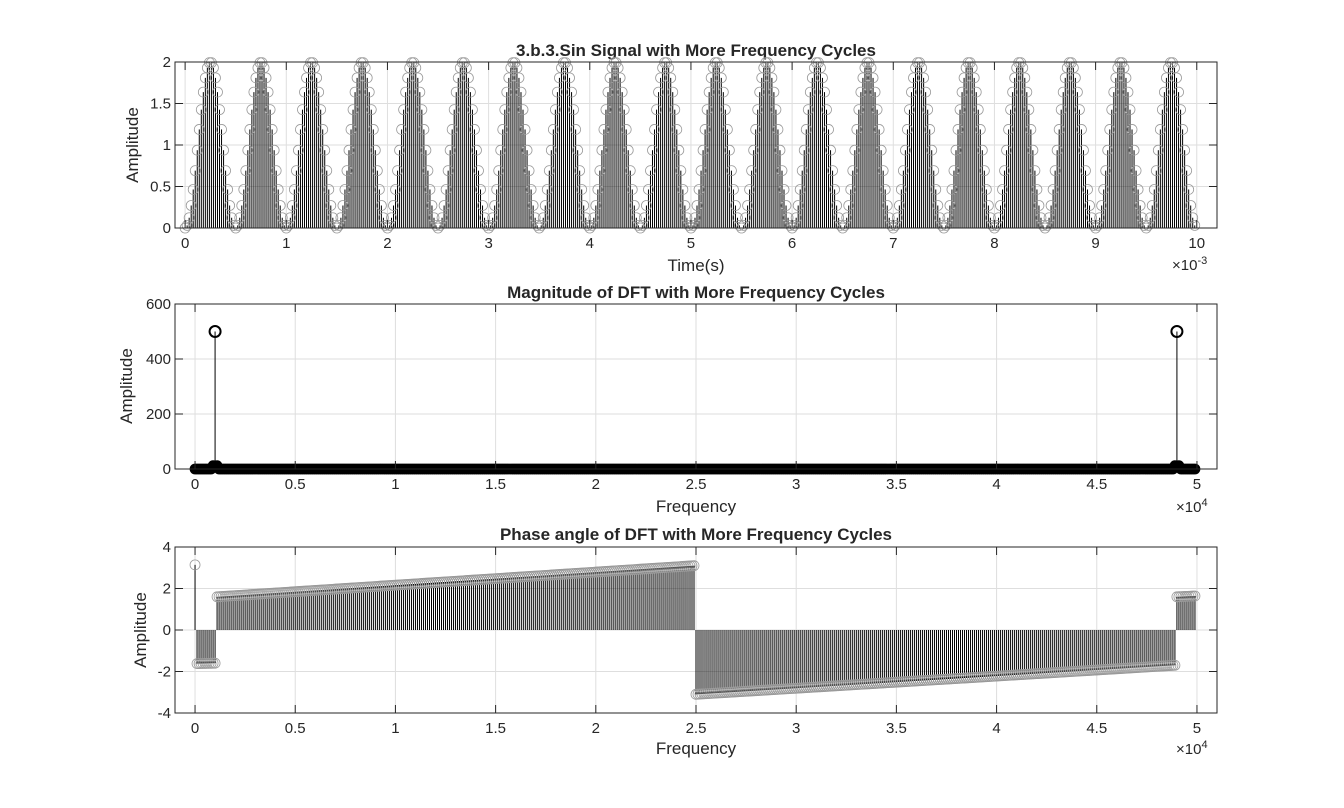 Image resolution: width=1344 pixels, height=808 pixels. I want to click on x-tick-label: 1.5, so click(495, 484).